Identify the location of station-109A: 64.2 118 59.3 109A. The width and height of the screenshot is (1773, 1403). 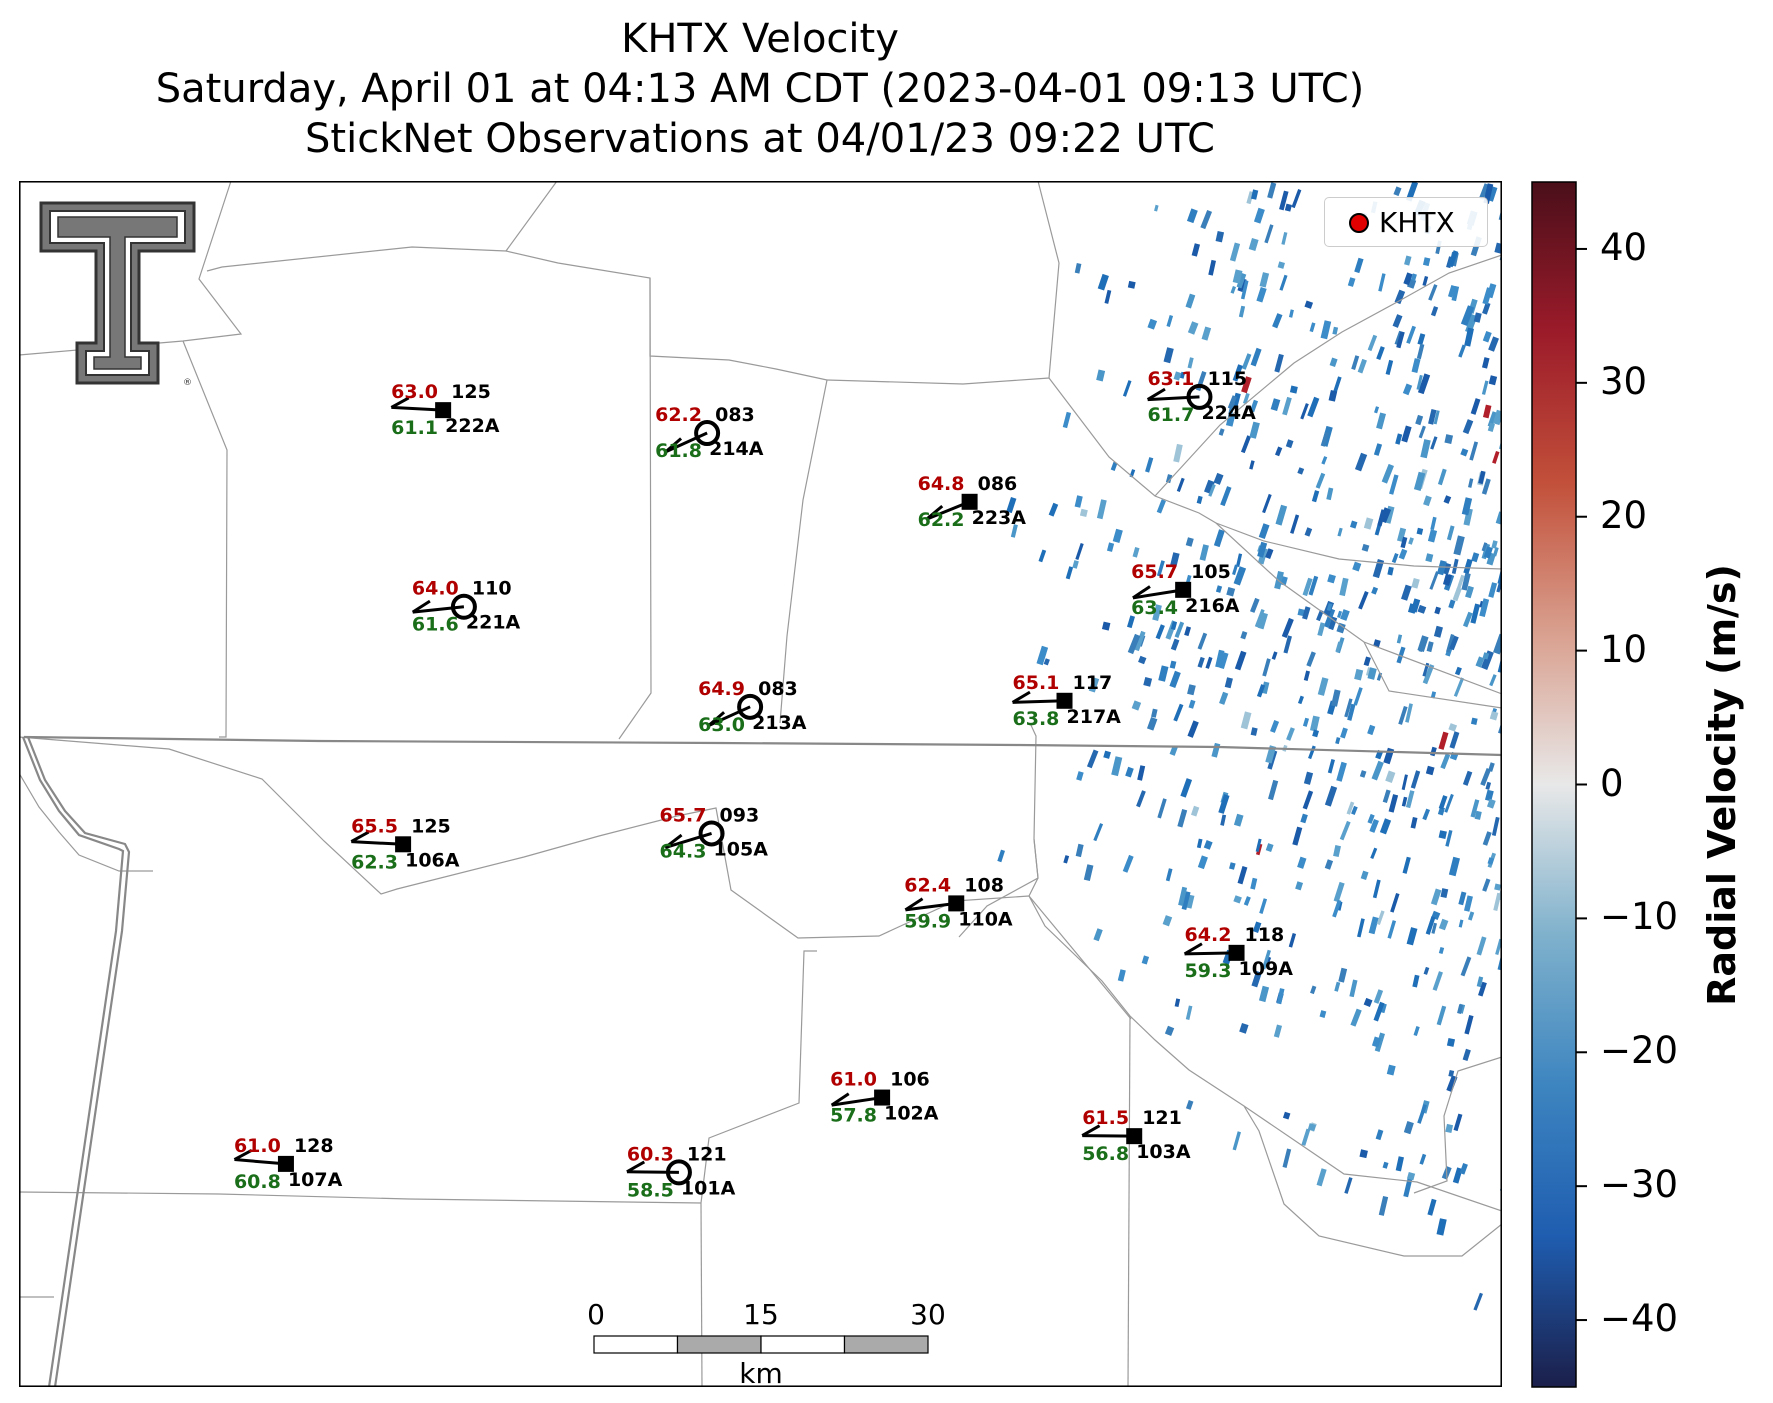
(1238, 953).